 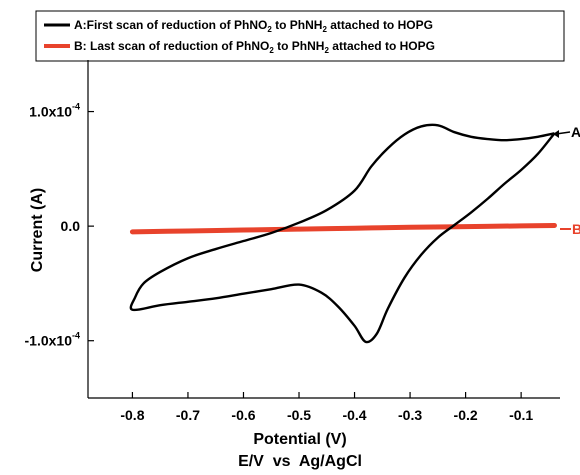 What do you see at coordinates (59, 225) in the screenshot?
I see `y-axis-ticks: 1.0x10⁻⁴ 0.0 -1.0x10⁻⁴` at bounding box center [59, 225].